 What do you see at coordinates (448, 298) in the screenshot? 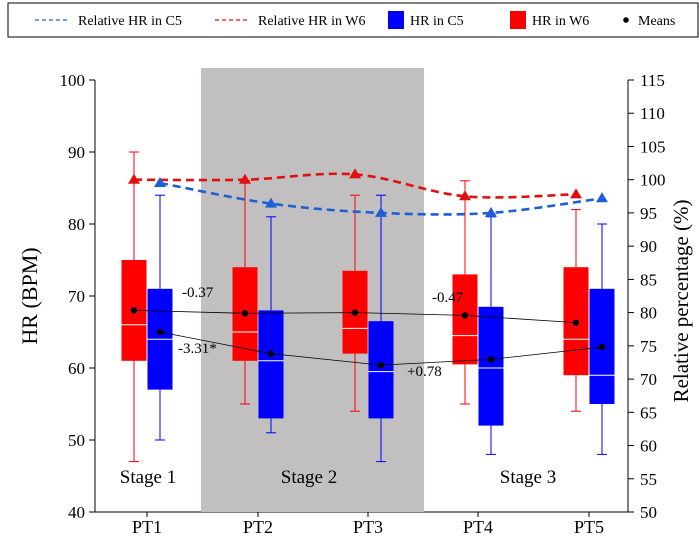
I see `annotation-label: -0.47` at bounding box center [448, 298].